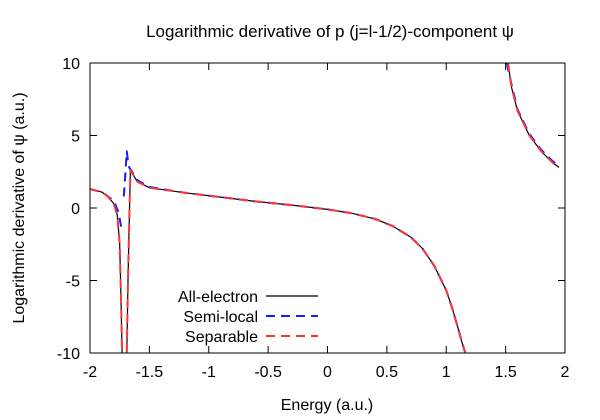 The width and height of the screenshot is (600, 420). Describe the element at coordinates (446, 372) in the screenshot. I see `x-tick-label: 1` at that location.